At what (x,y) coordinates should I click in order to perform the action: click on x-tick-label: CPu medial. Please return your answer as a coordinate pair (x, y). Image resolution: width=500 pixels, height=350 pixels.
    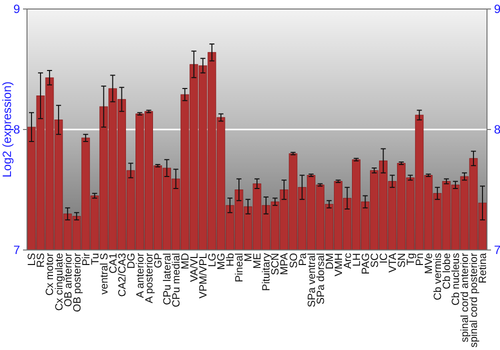
    Looking at the image, I should click on (176, 280).